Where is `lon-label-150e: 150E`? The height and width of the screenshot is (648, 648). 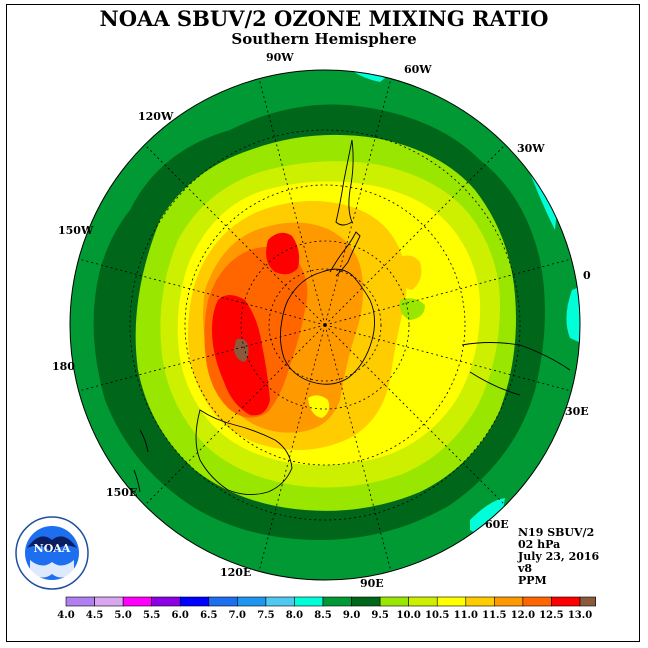 lon-label-150e: 150E is located at coordinates (121, 492).